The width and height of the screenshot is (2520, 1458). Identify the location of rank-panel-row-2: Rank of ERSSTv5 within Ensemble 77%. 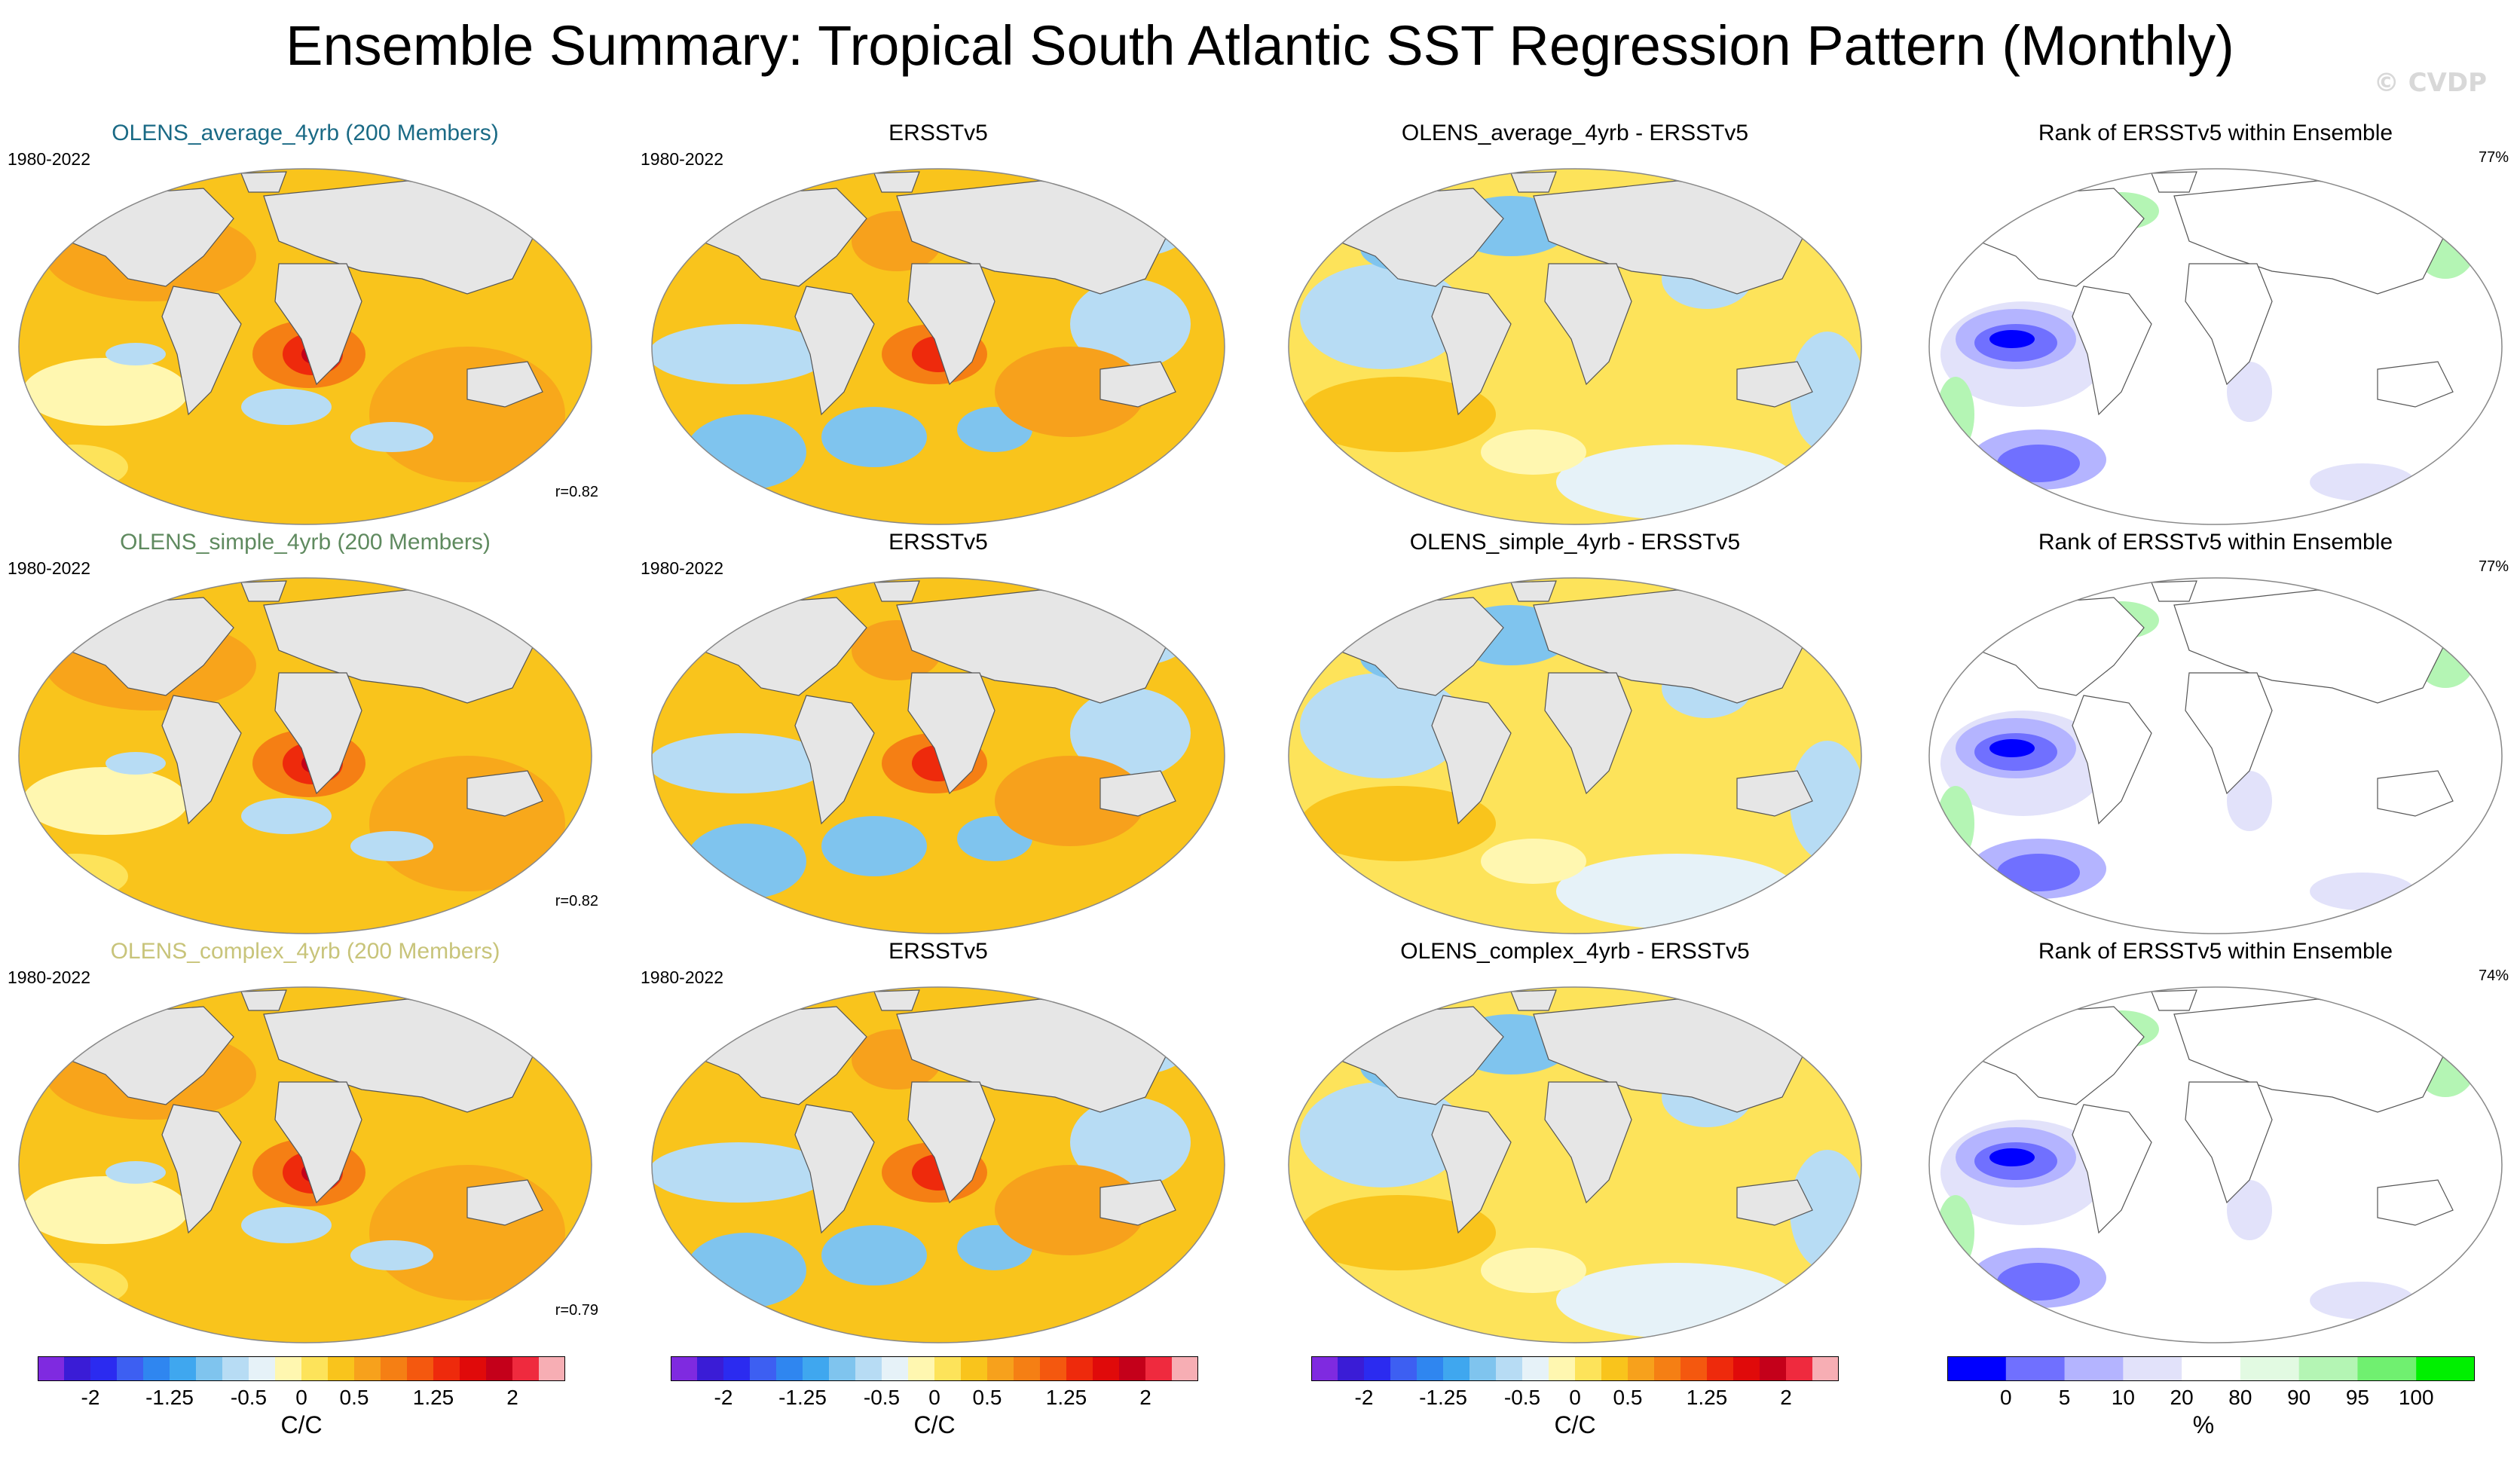
(2215, 735).